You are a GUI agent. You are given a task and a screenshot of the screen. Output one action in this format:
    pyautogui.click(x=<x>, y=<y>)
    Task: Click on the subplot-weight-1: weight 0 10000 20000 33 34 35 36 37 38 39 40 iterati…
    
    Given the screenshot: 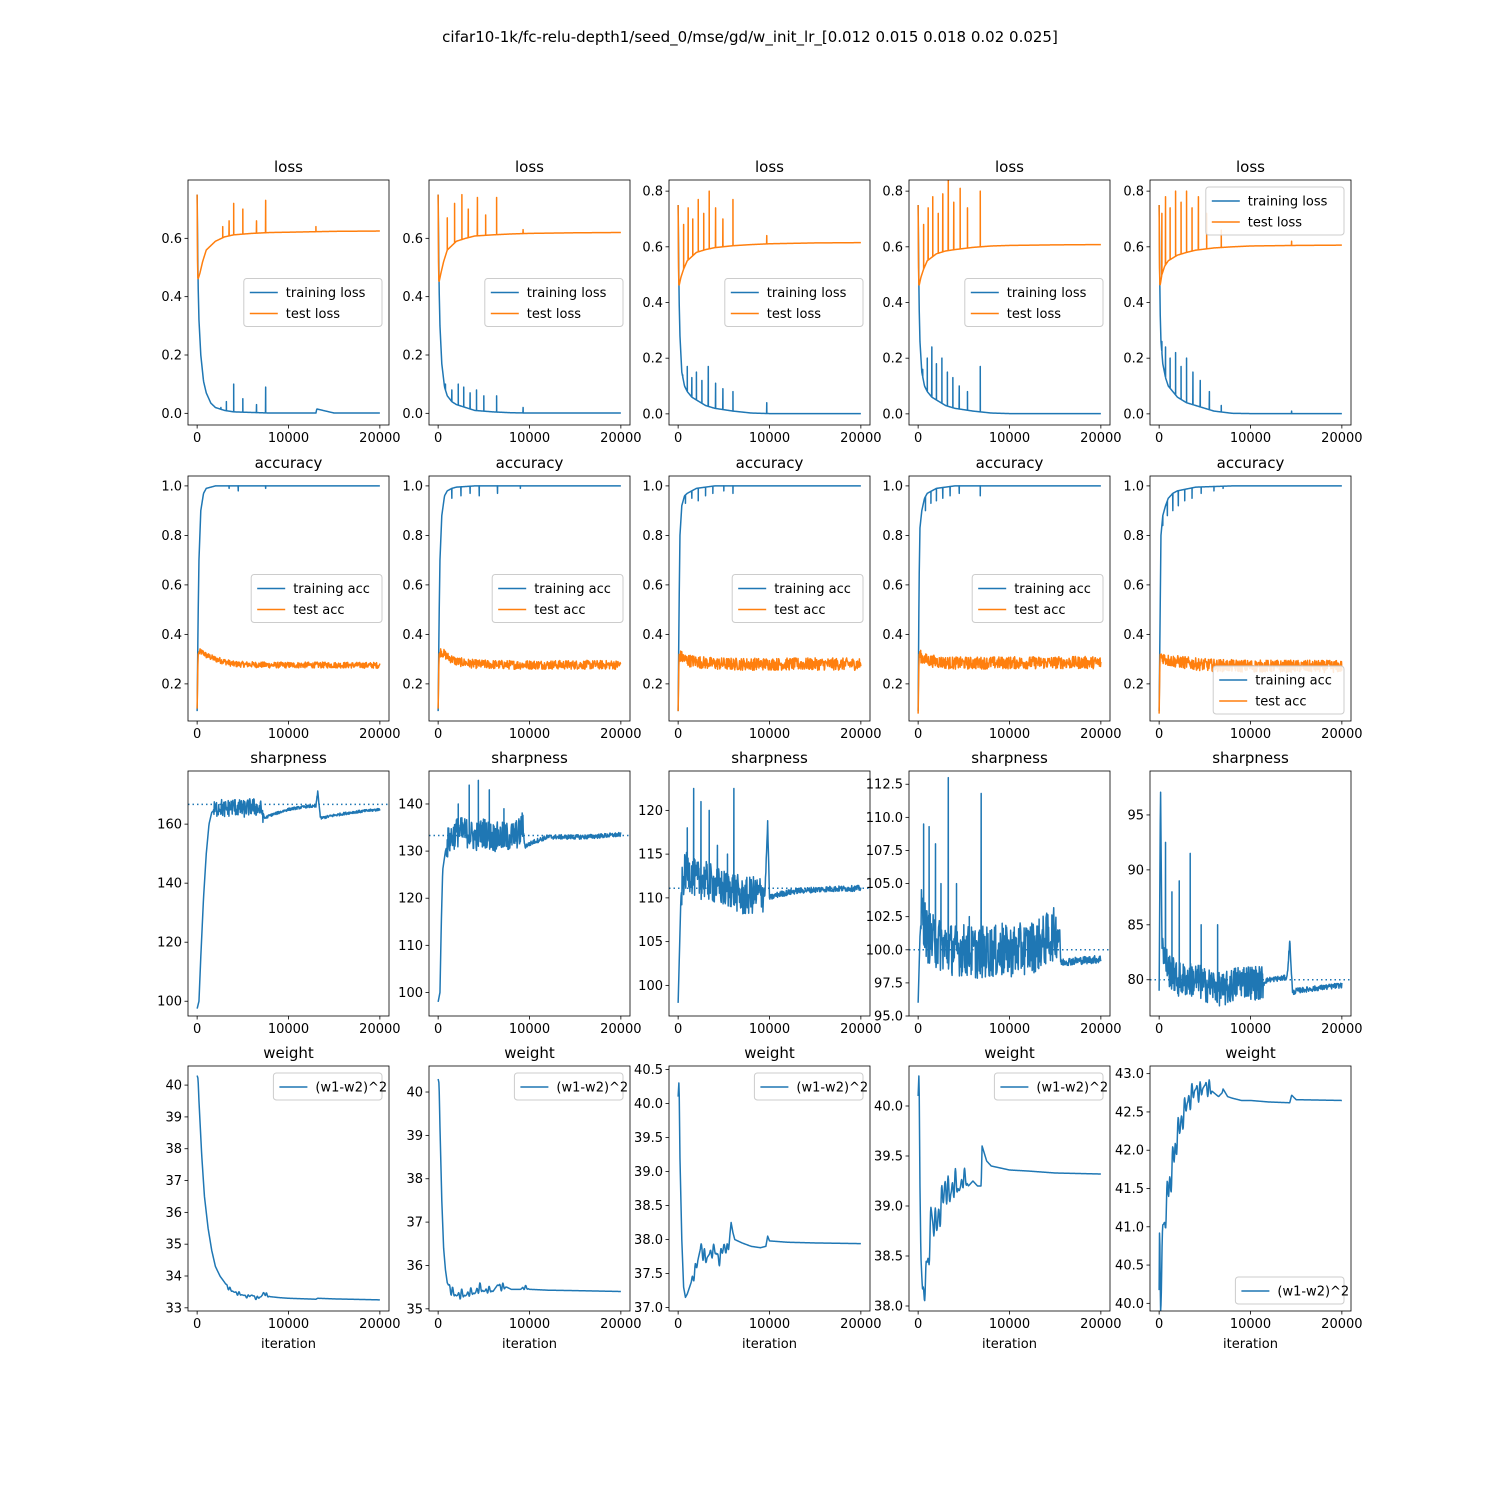 What is the action you would take?
    pyautogui.click(x=282, y=1198)
    